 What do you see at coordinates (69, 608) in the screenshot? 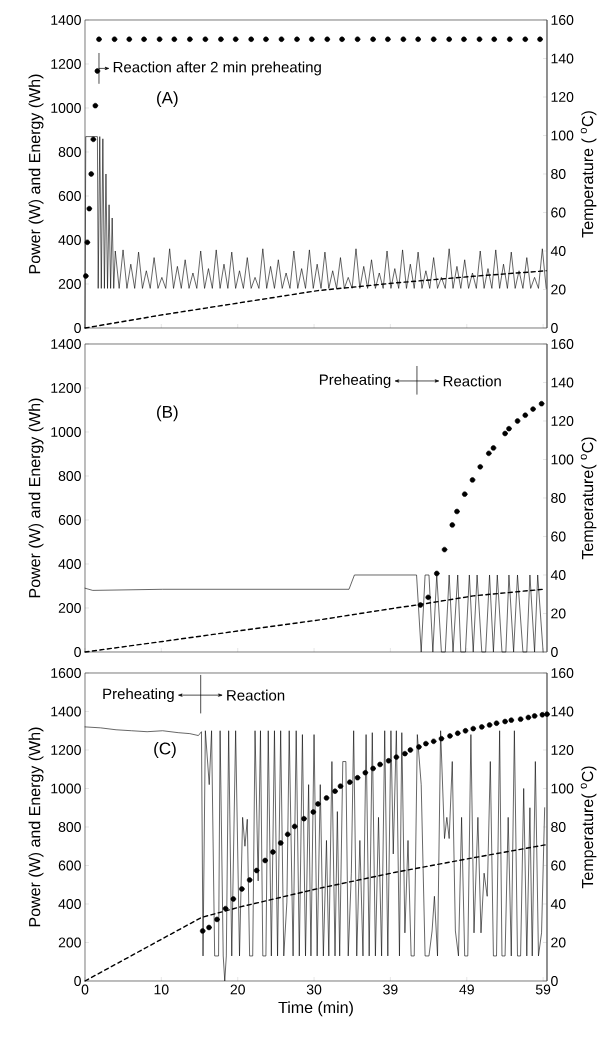
I see `y-tick-label: 200` at bounding box center [69, 608].